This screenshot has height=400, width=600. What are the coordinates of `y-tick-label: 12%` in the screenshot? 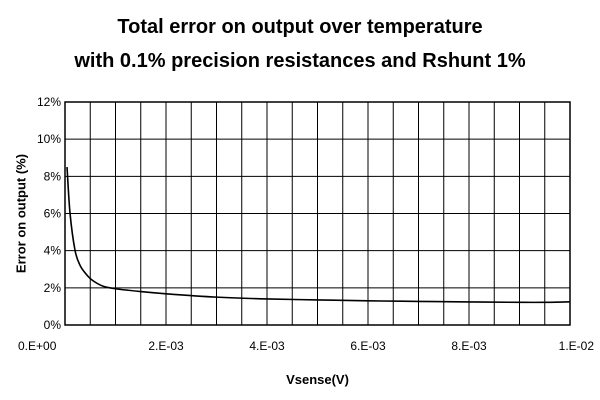 It's located at (49, 102).